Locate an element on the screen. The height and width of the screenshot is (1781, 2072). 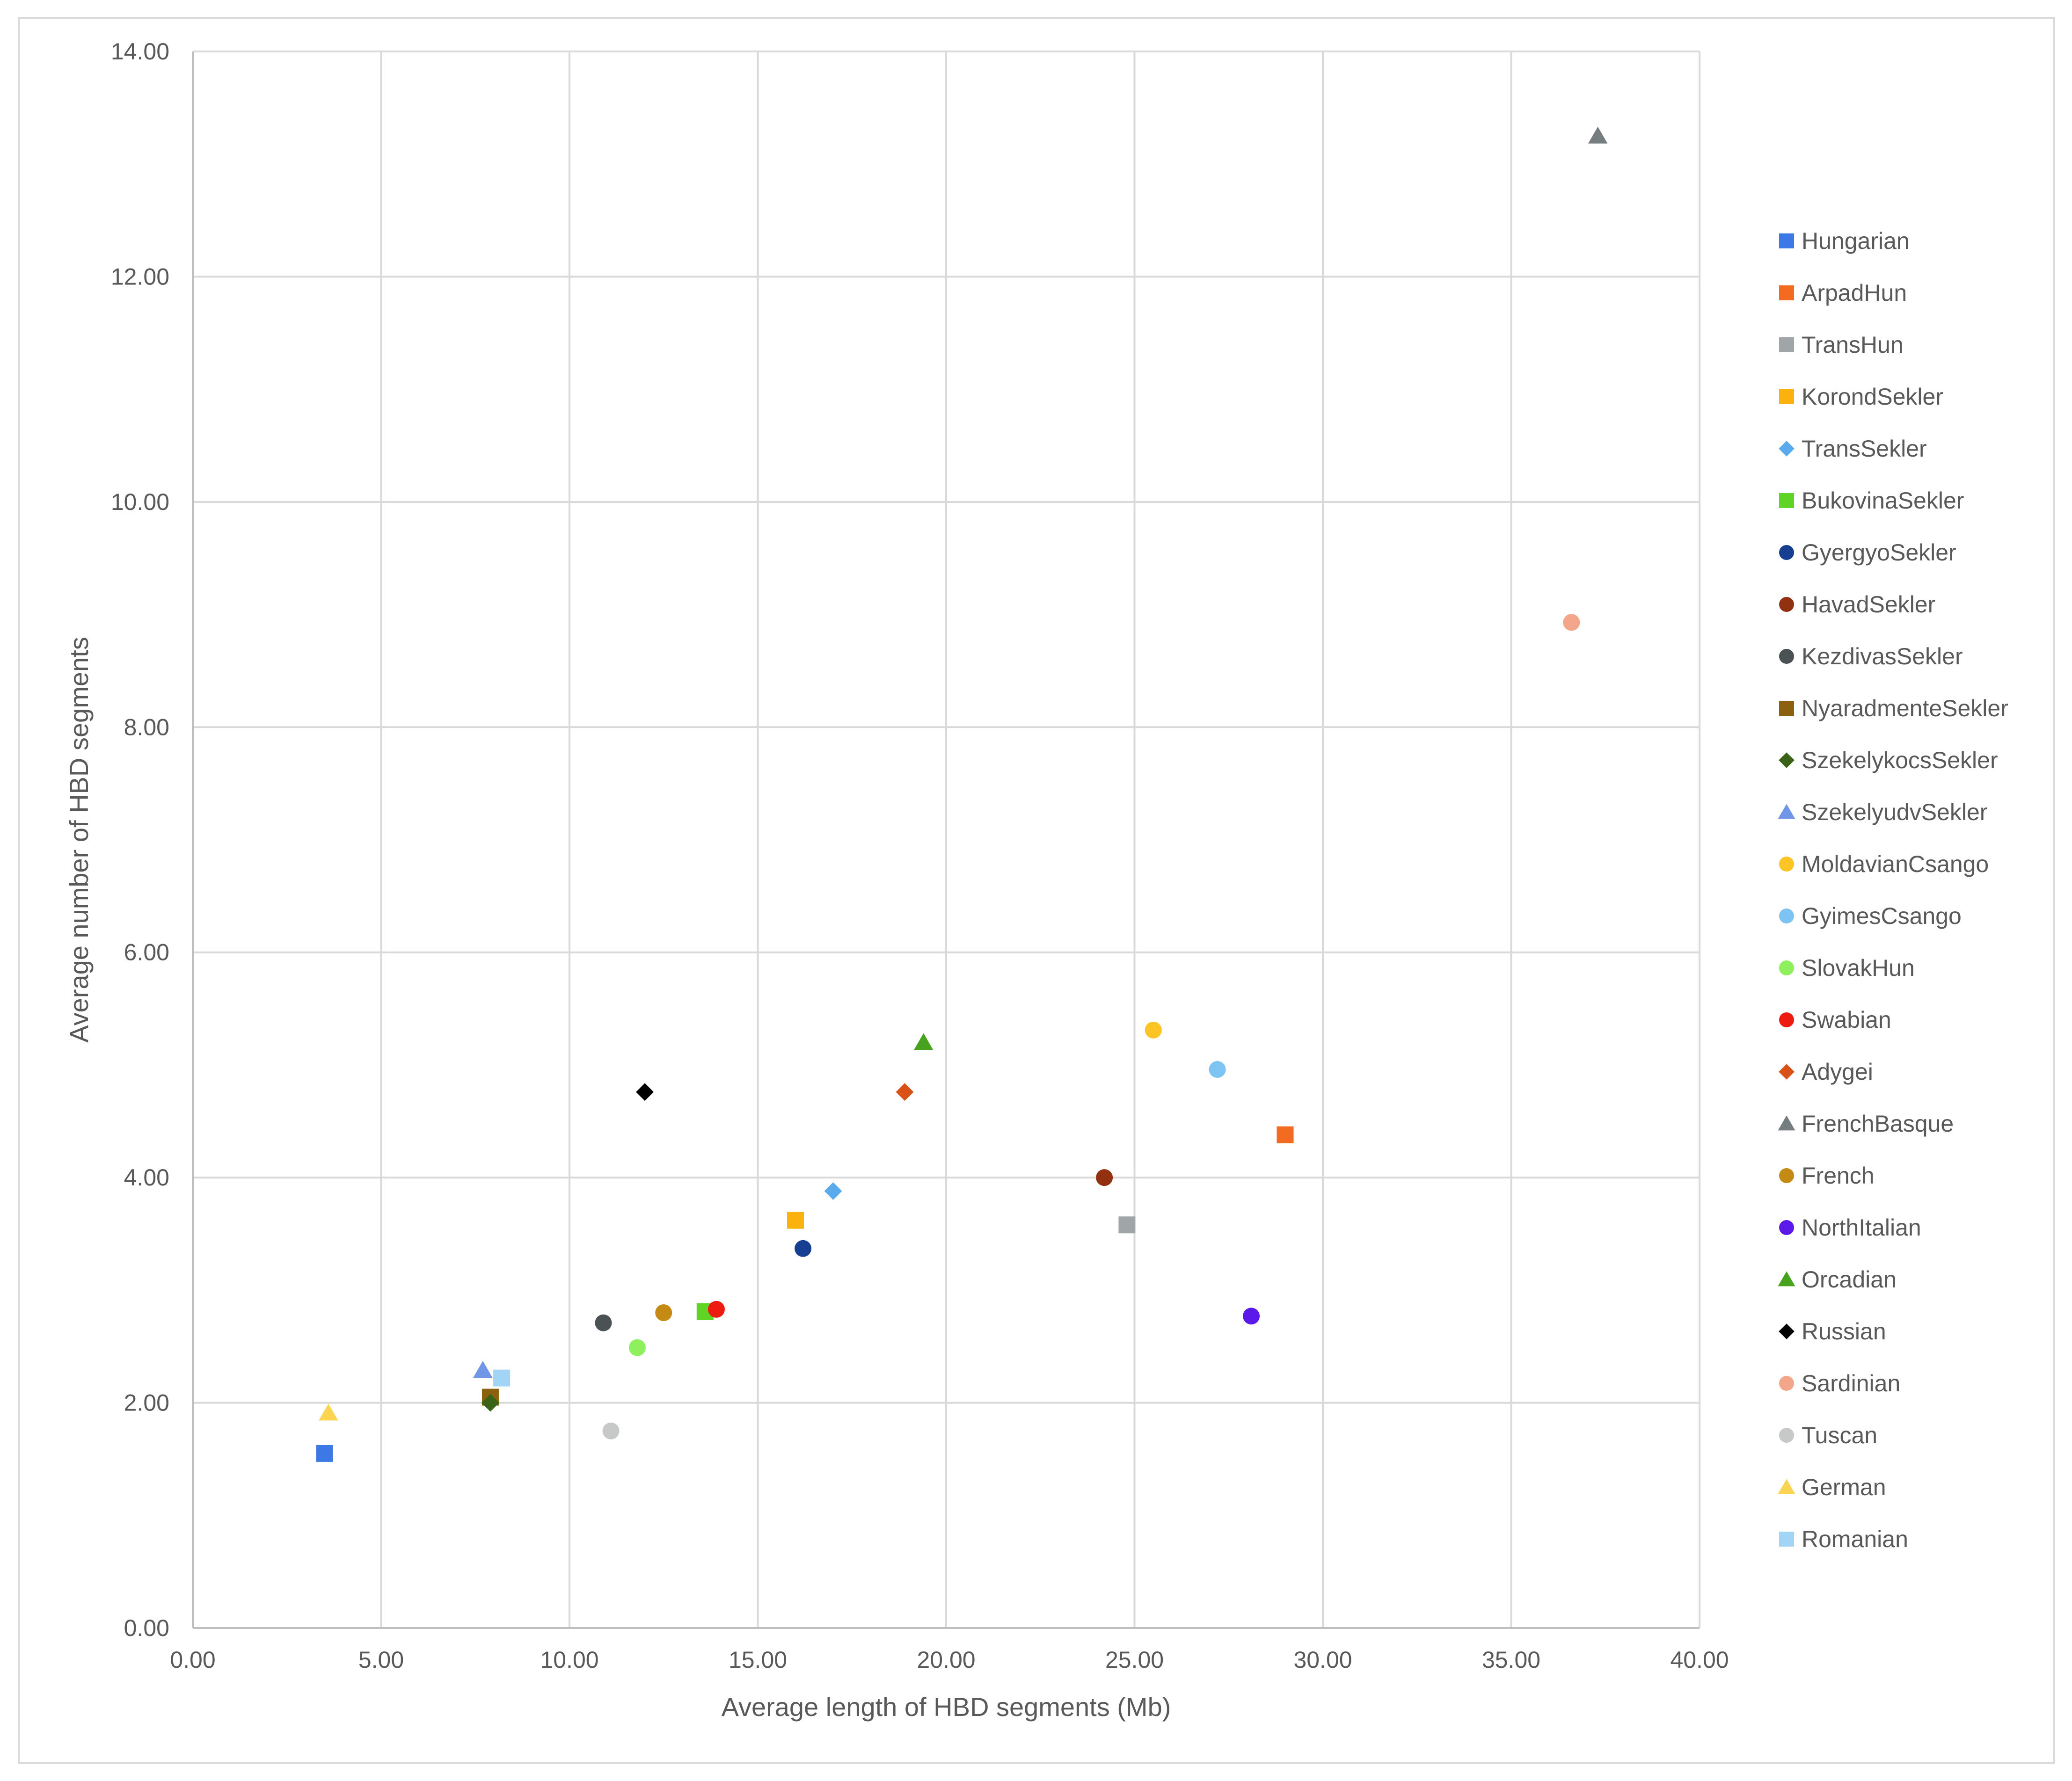
legend-label-gyergyosekler: GyergyoSekler is located at coordinates (1879, 552).